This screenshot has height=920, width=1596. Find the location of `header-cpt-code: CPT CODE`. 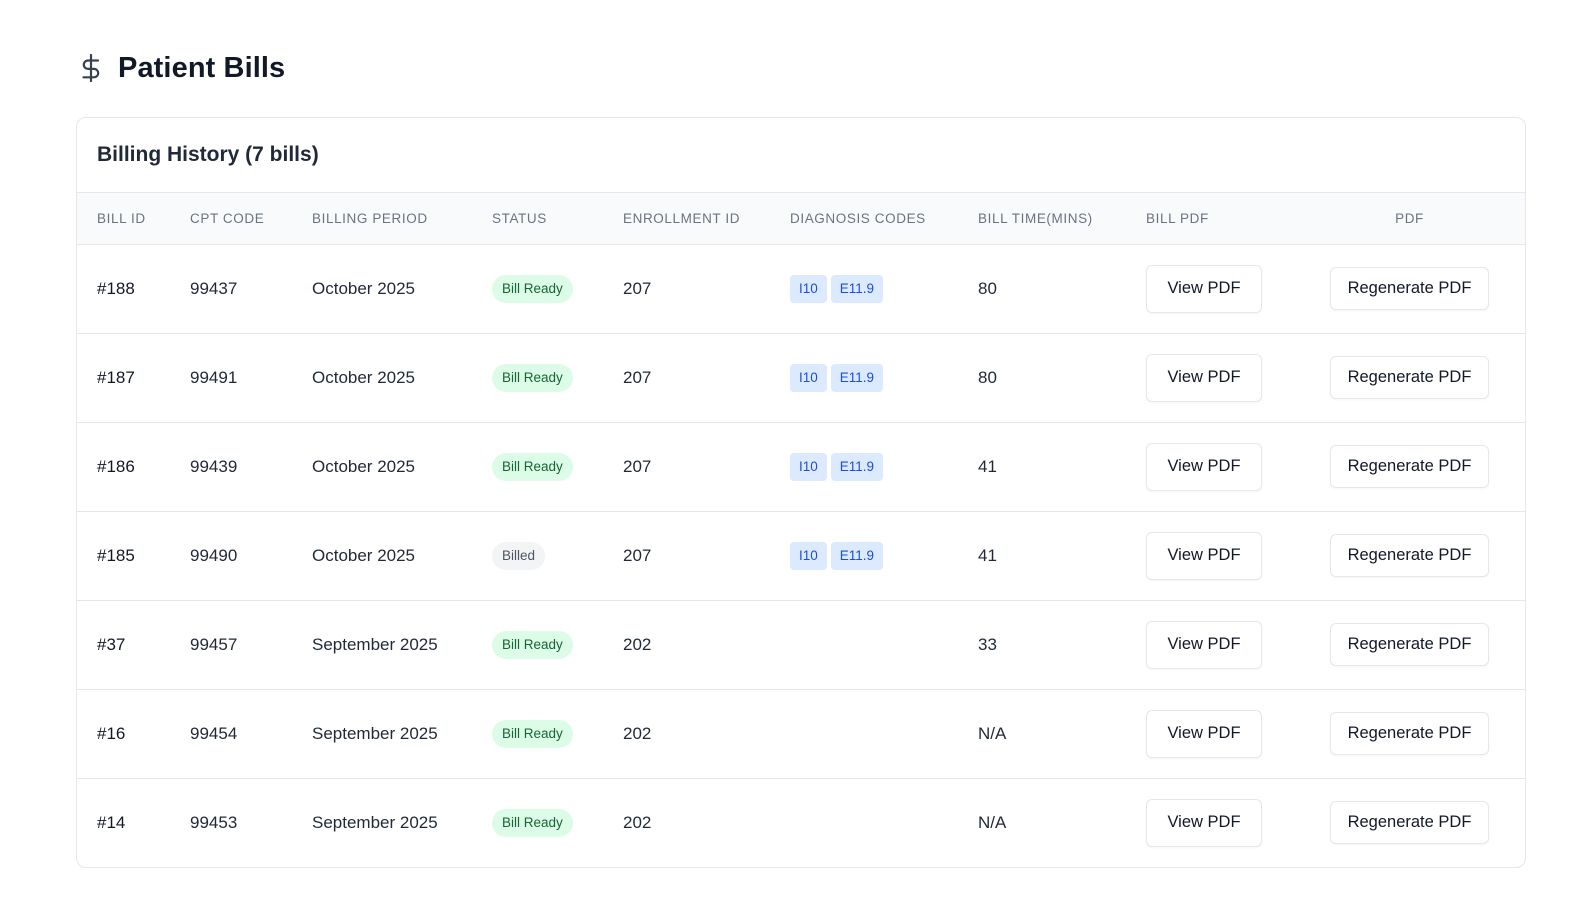

header-cpt-code: CPT CODE is located at coordinates (251, 219).